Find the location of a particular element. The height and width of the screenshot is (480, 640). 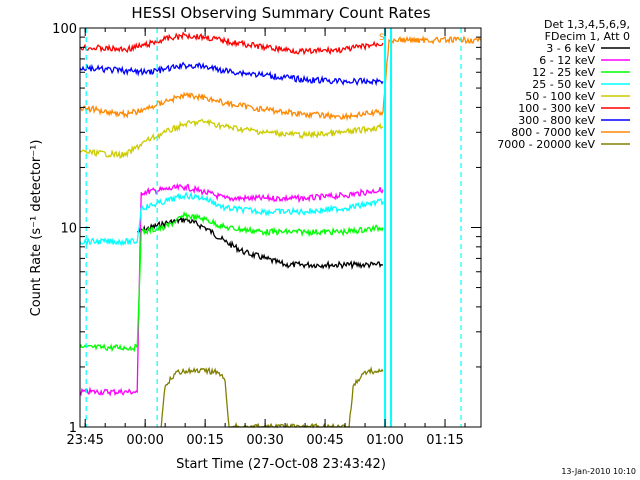

x-tick-label-2: 00:15 is located at coordinates (204, 440).